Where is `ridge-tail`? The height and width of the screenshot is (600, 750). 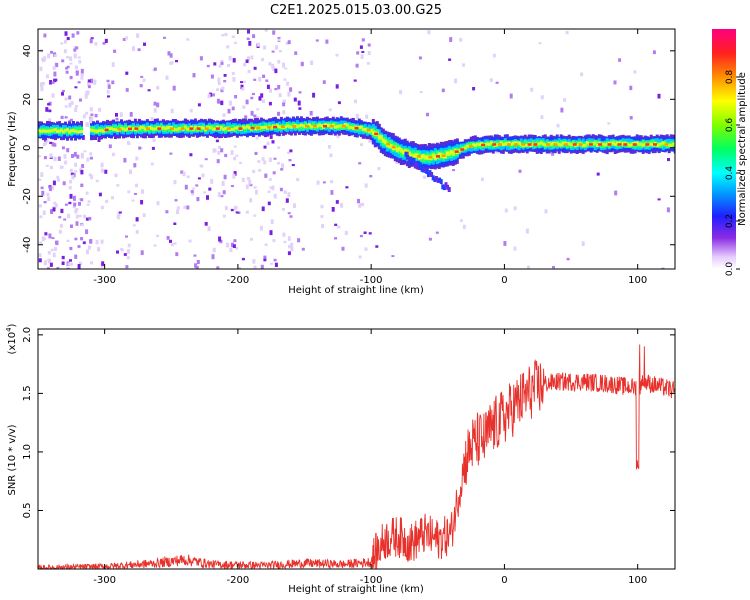 ridge-tail is located at coordinates (420, 165).